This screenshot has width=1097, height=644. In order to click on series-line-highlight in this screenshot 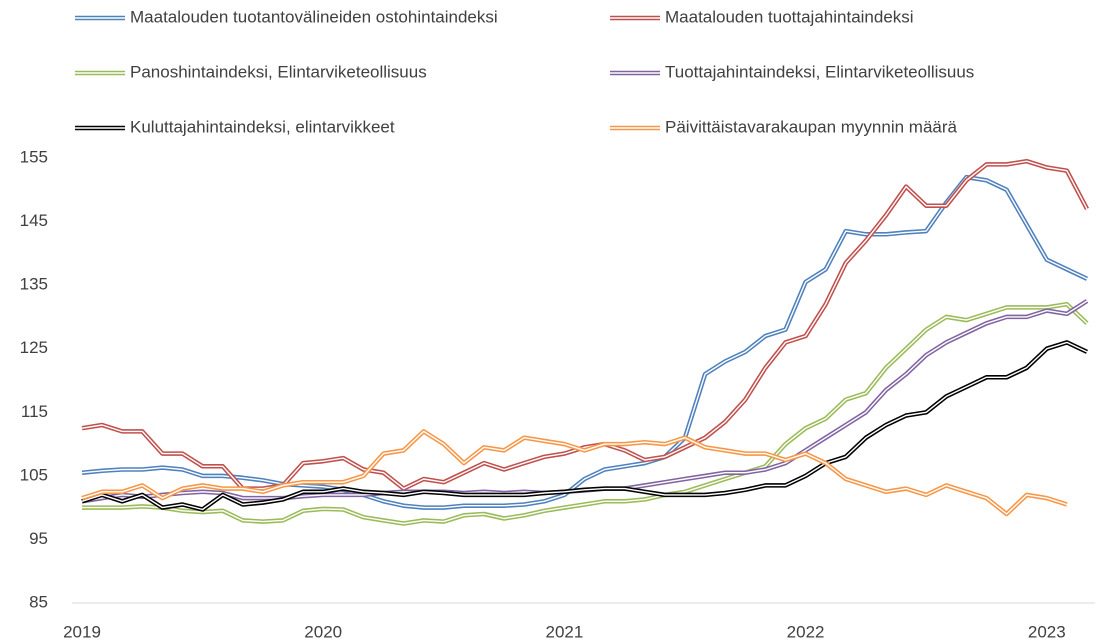, I will do `click(574, 472)`.